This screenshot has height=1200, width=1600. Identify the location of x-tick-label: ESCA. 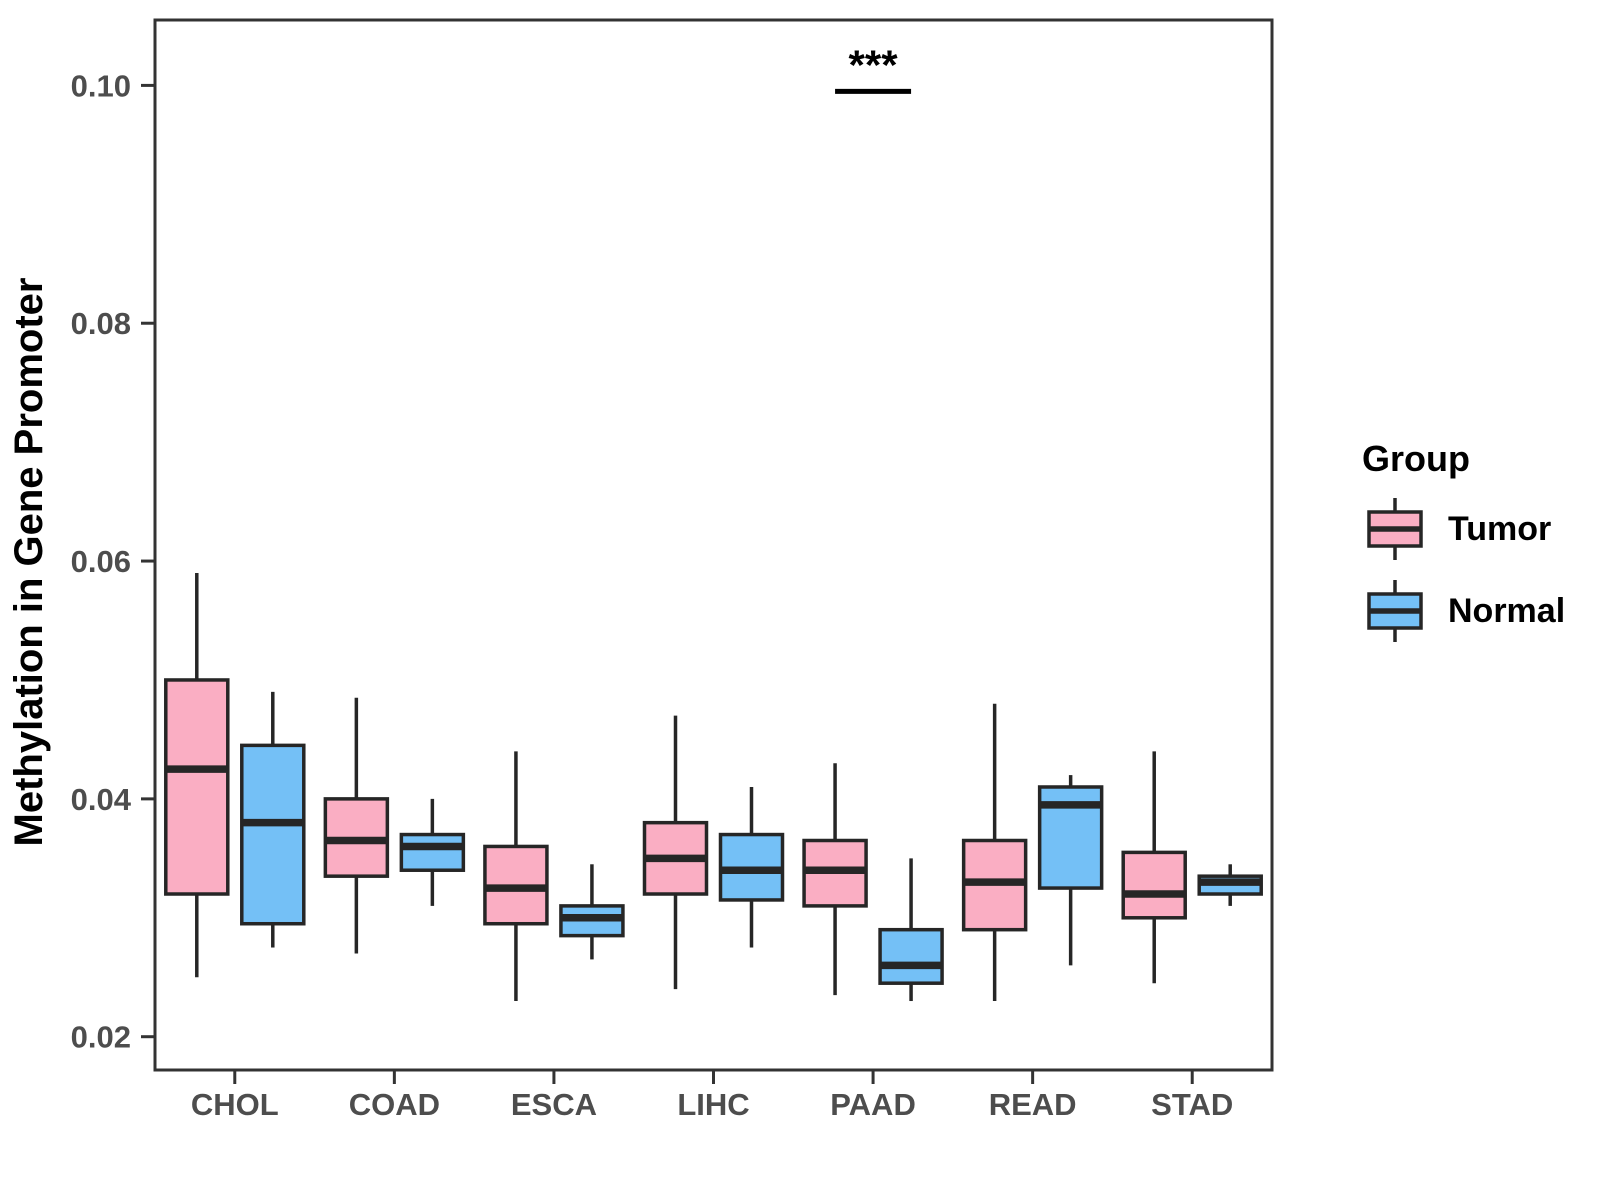
(554, 1104).